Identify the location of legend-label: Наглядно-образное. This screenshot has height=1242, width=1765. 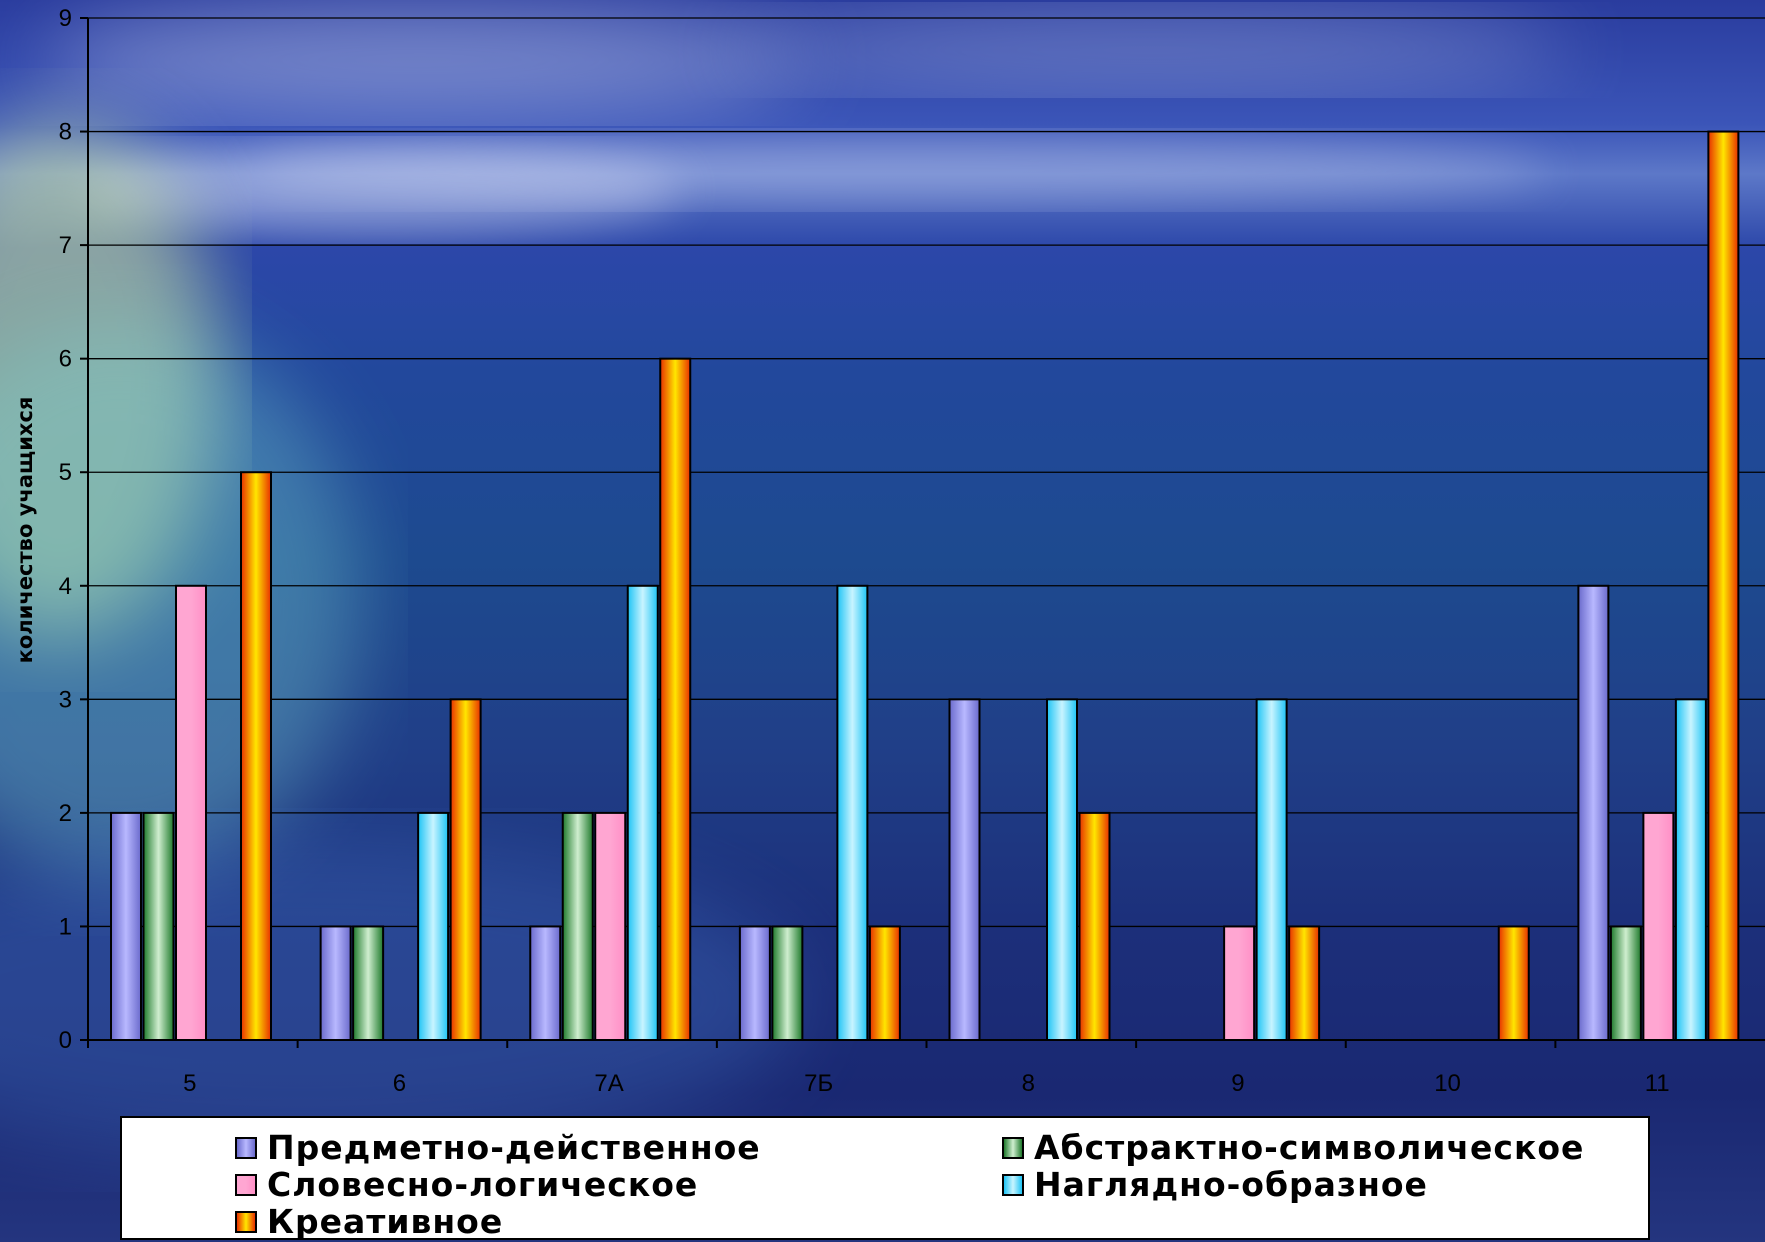
(1231, 1184).